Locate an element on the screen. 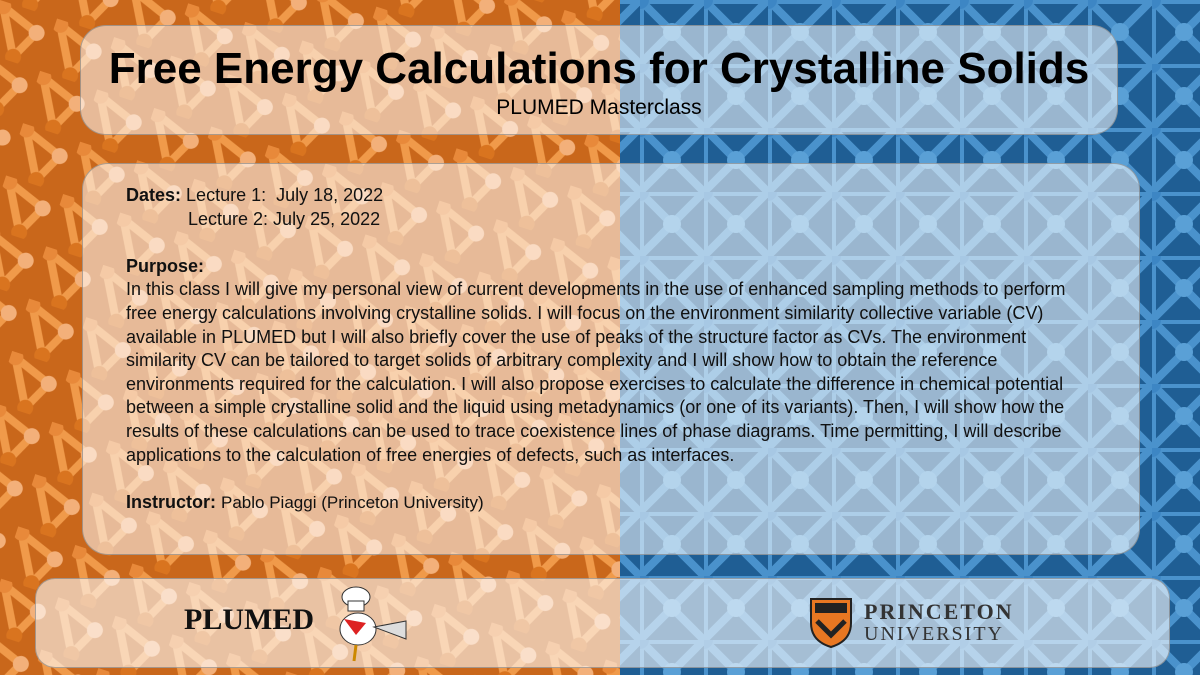 Image resolution: width=1200 pixels, height=675 pixels. instructor-label: Instructor: is located at coordinates (171, 501).